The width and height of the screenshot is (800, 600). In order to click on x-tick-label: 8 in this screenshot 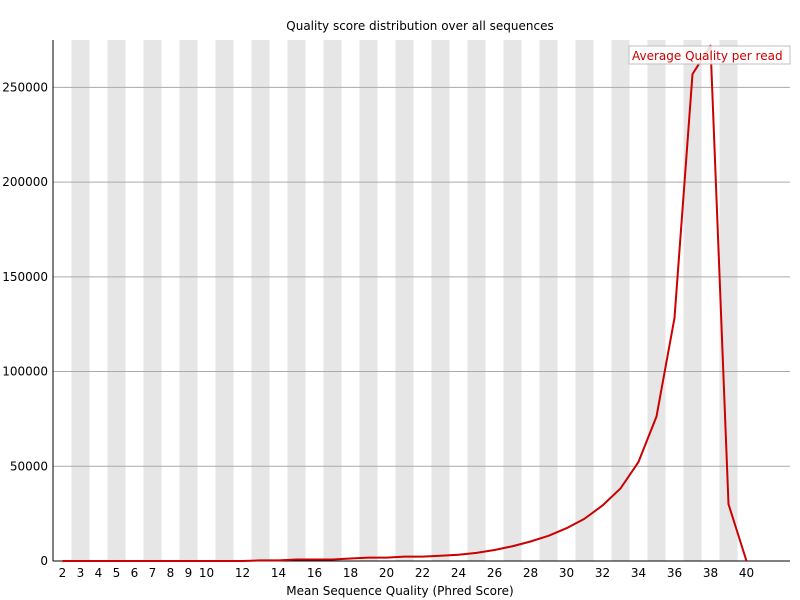, I will do `click(171, 573)`.